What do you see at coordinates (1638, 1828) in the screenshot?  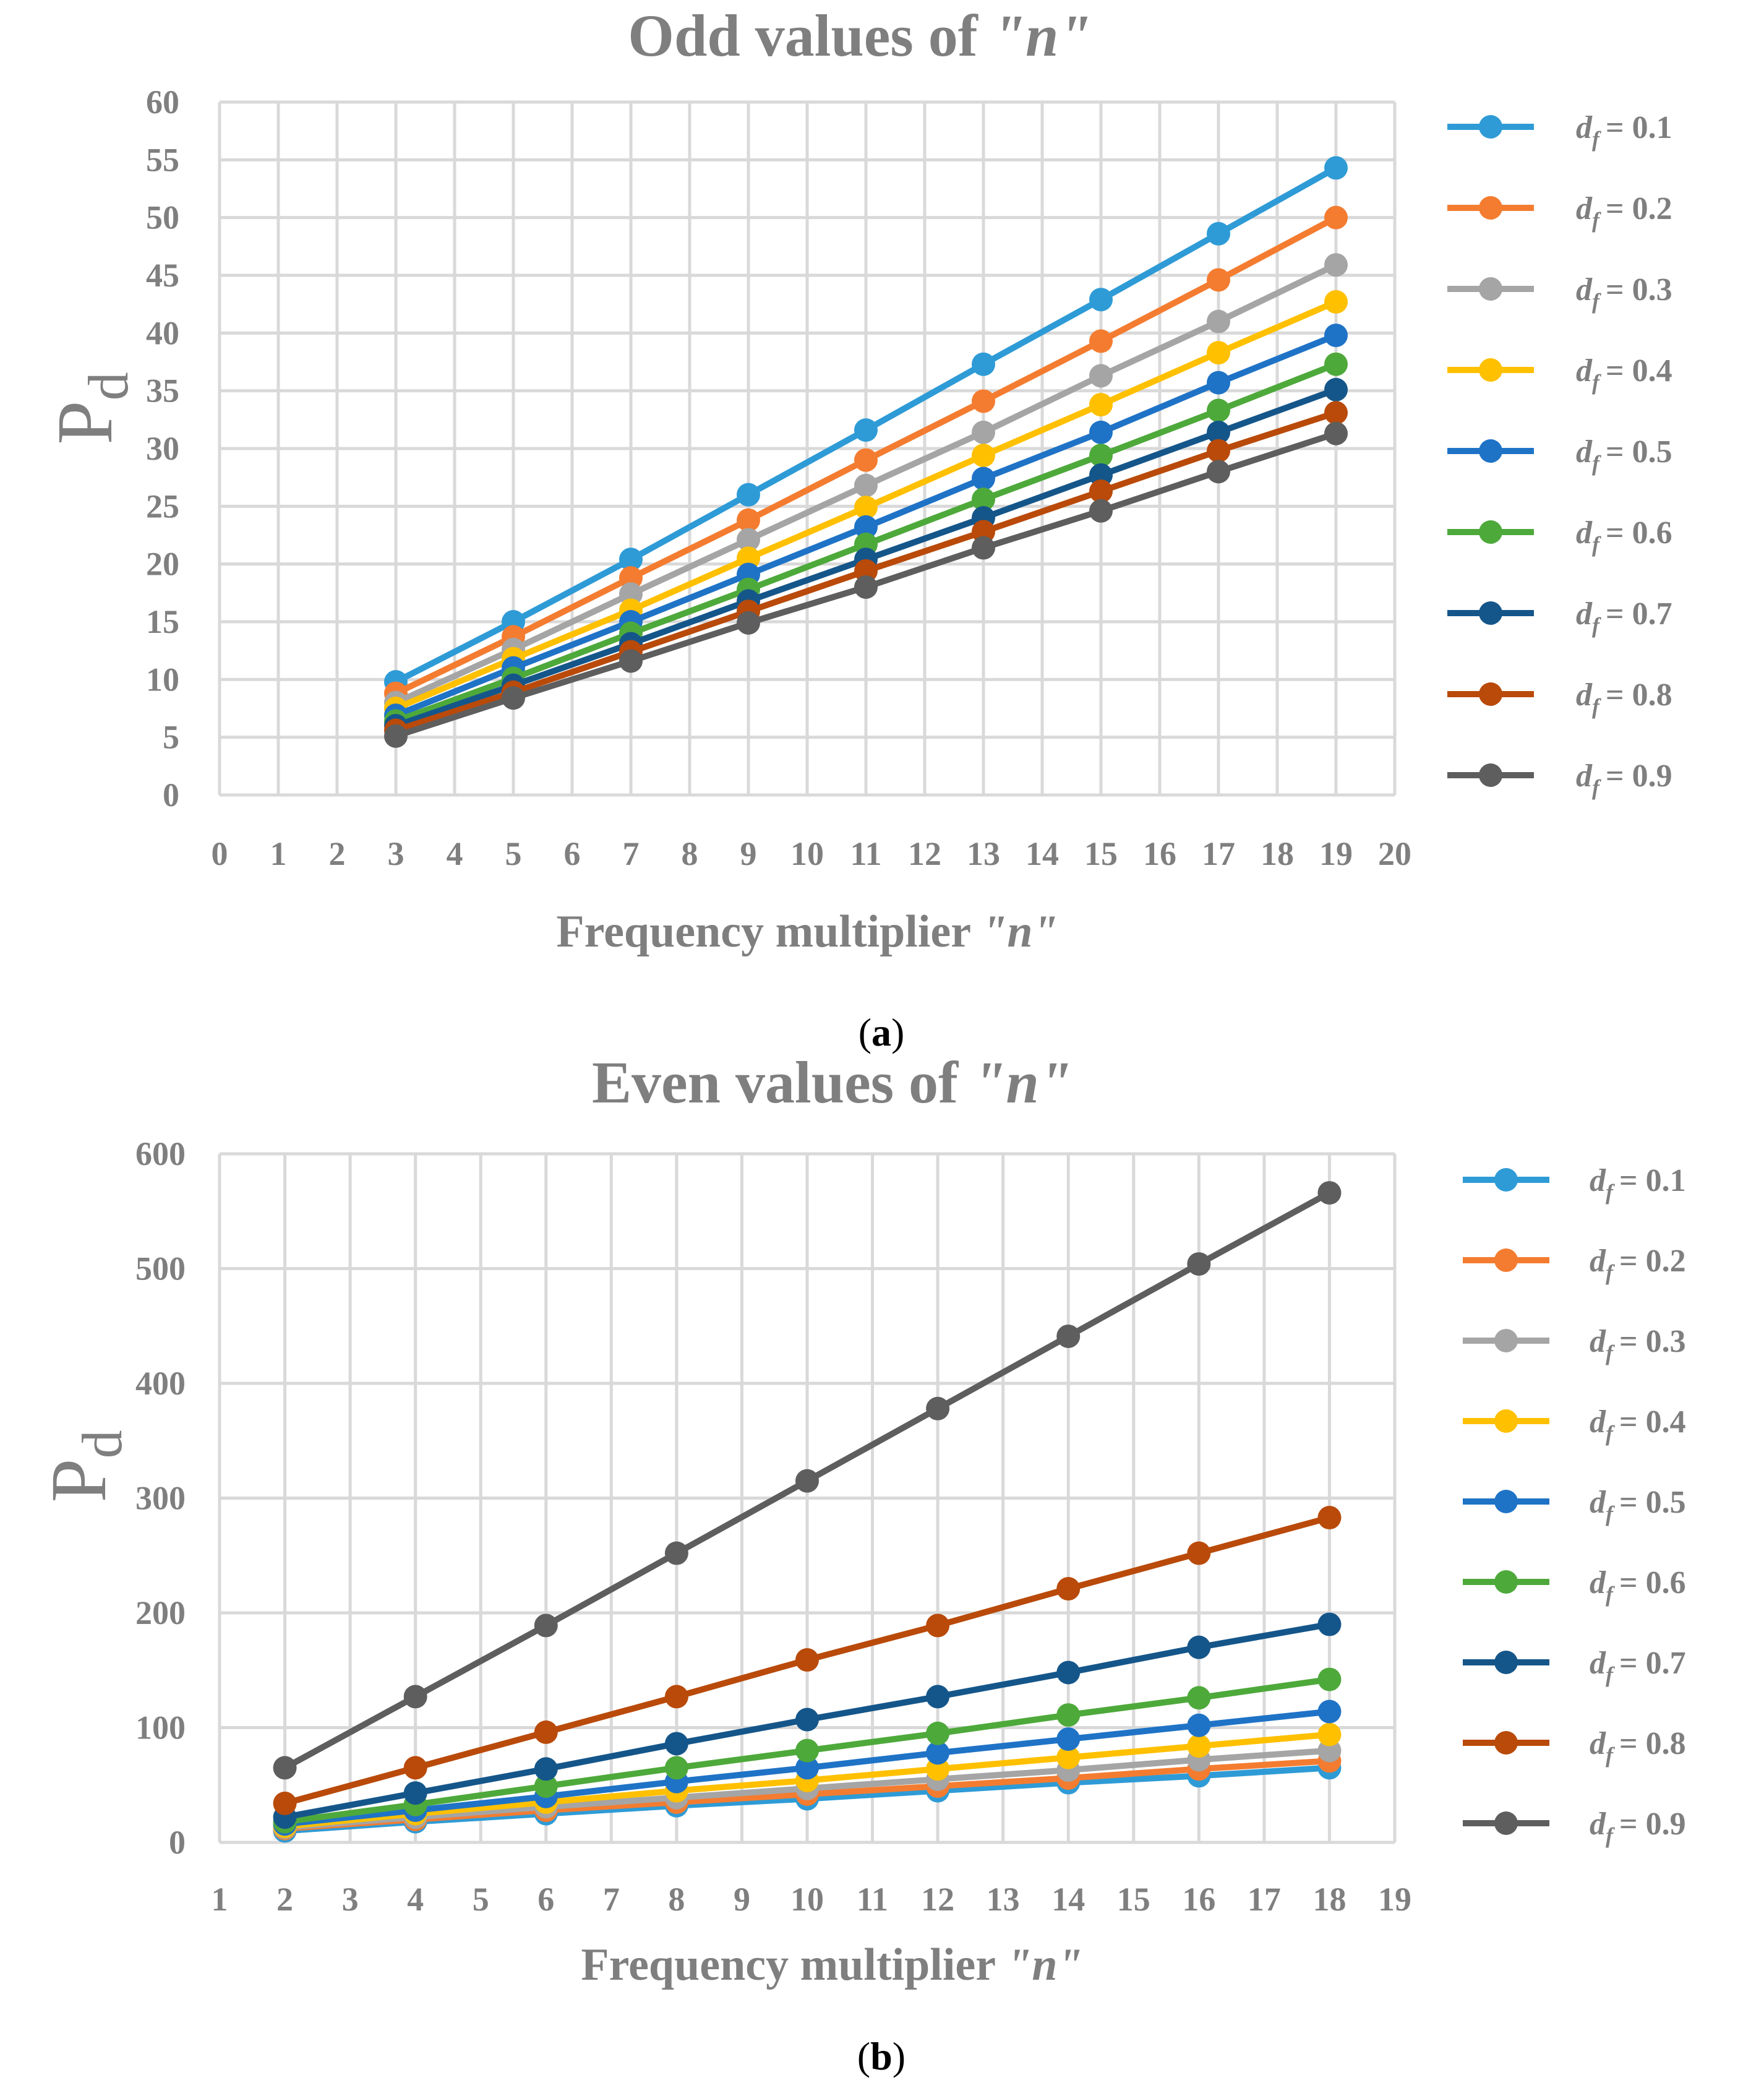 I see `legend-label: df = 0.9` at bounding box center [1638, 1828].